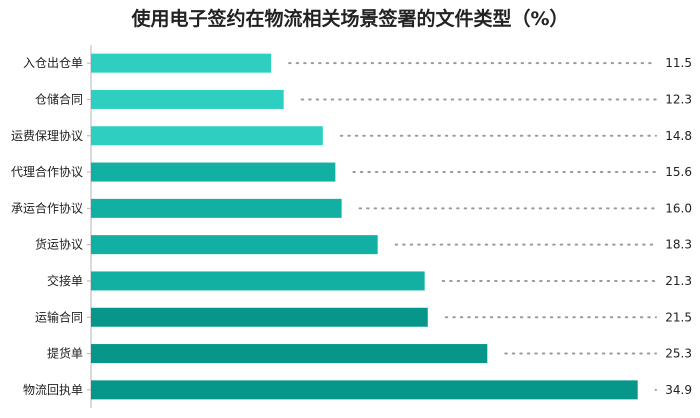 The height and width of the screenshot is (418, 700). I want to click on category-label-7: 交接单, so click(65, 280).